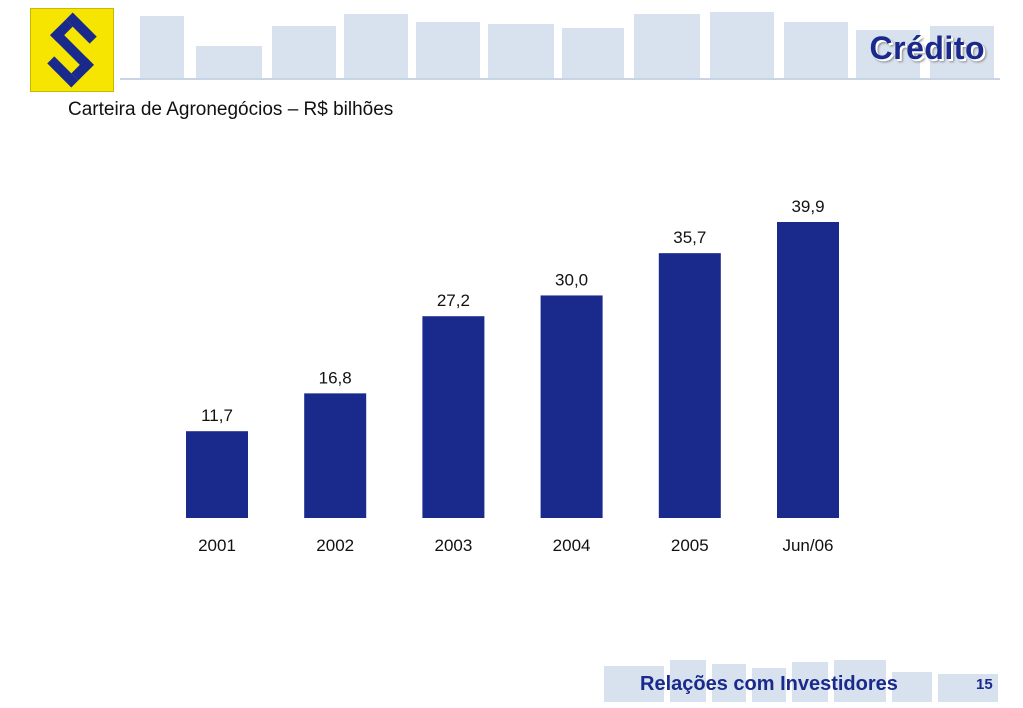  What do you see at coordinates (927, 48) in the screenshot?
I see `section-title: Crédito` at bounding box center [927, 48].